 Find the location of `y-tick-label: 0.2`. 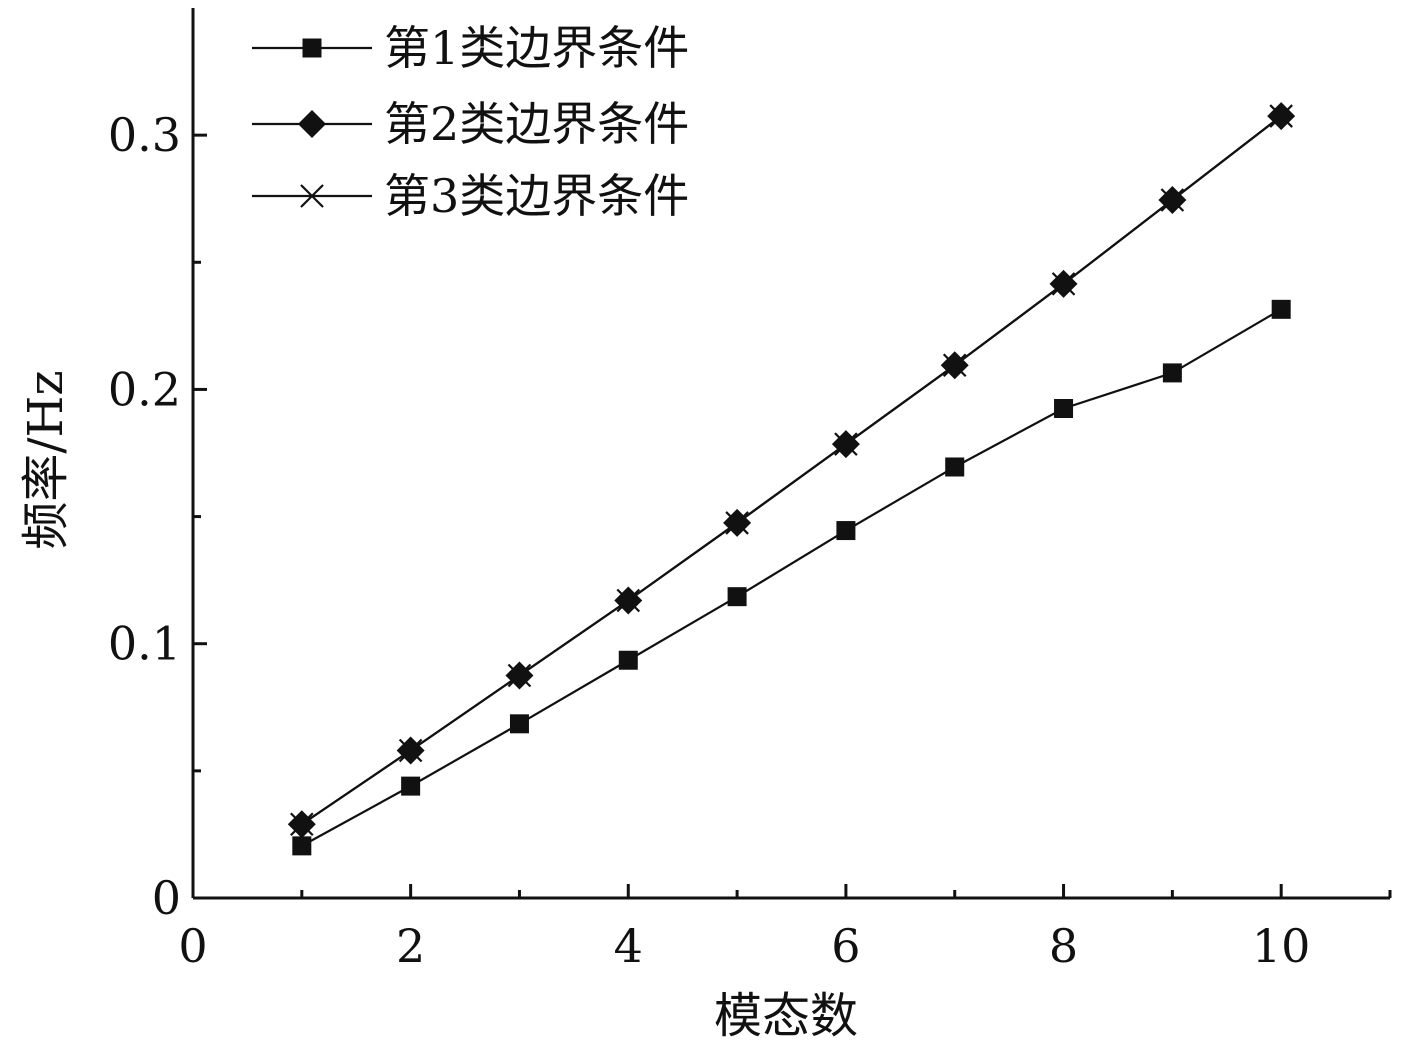

y-tick-label: 0.2 is located at coordinates (144, 389).